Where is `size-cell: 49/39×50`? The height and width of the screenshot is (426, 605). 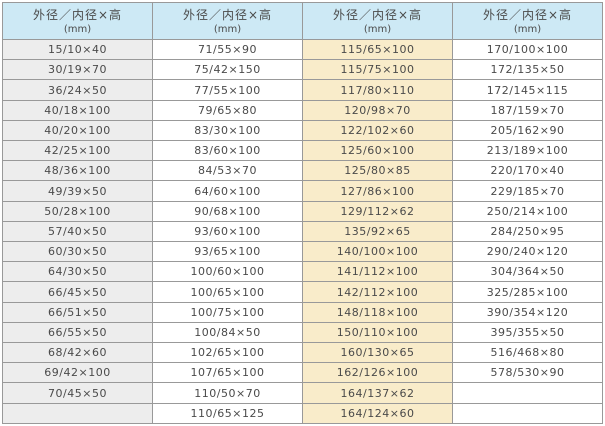 size-cell: 49/39×50 is located at coordinates (77, 191).